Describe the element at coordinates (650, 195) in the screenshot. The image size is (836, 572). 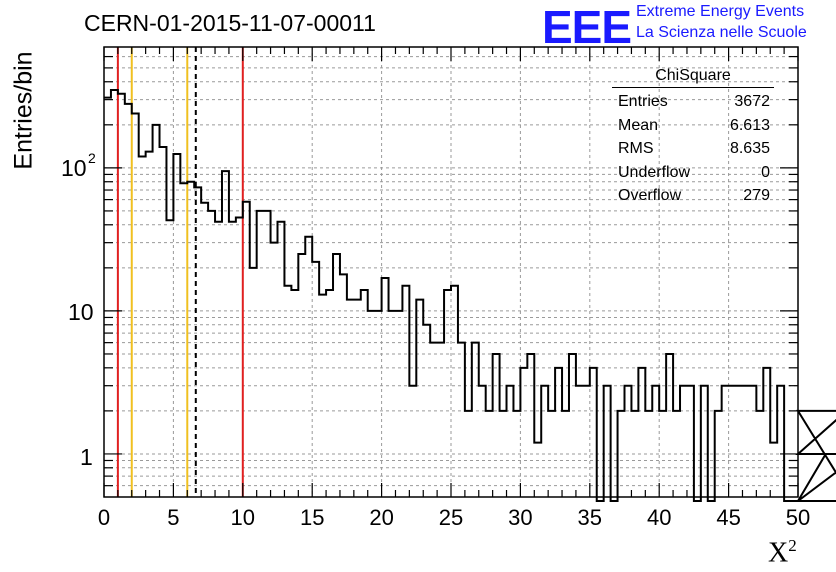
I see `stats-label: Overflow` at that location.